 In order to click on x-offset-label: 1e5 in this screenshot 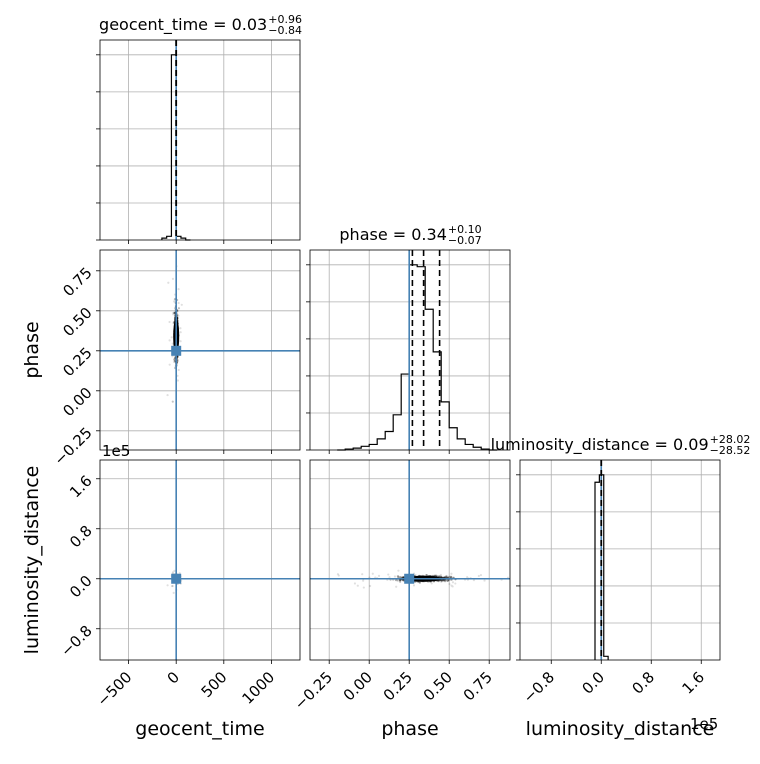, I will do `click(704, 724)`.